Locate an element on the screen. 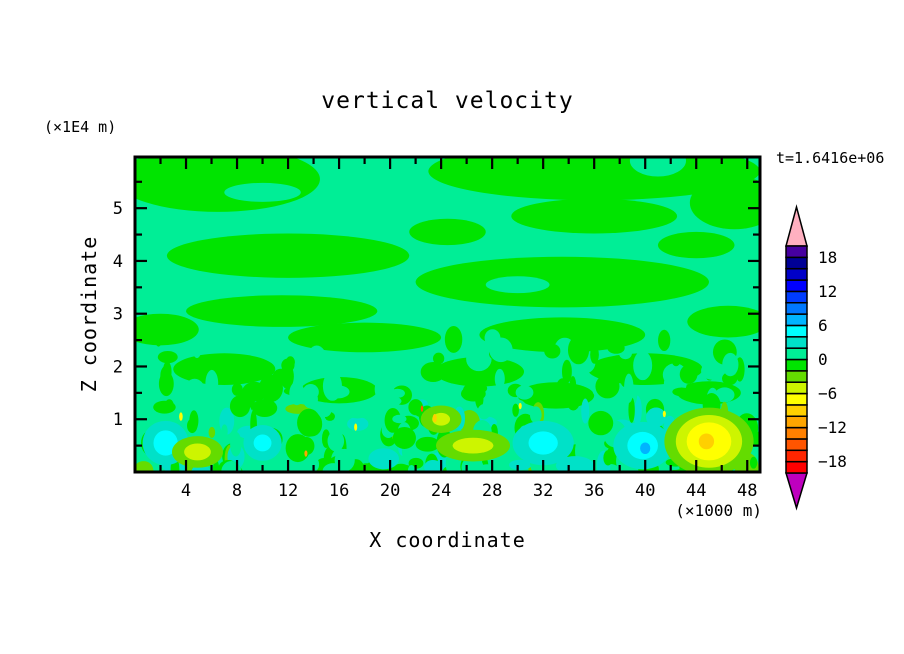 Image resolution: width=904 pixels, height=654 pixels. svg-text: 44 is located at coordinates (696, 491).